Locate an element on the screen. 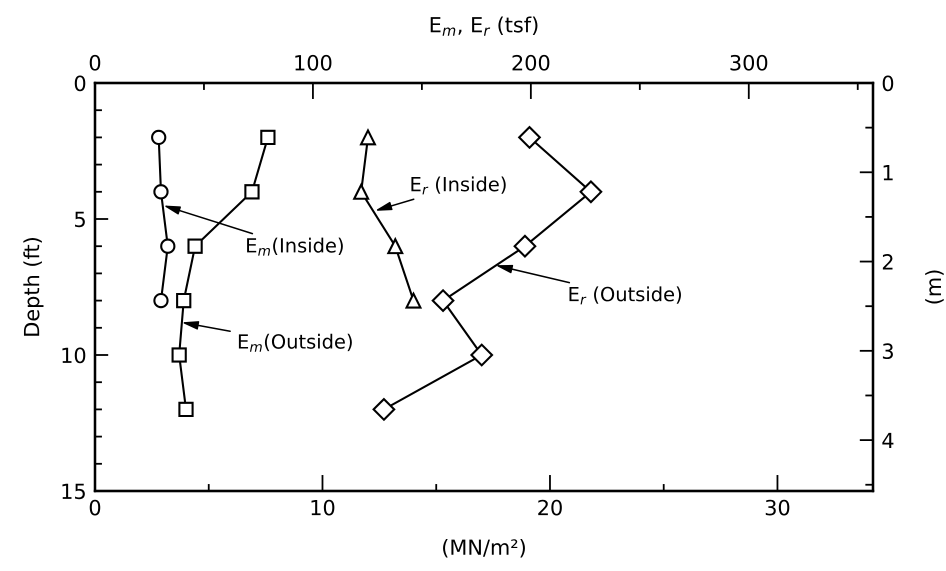  x-tick-label: 0 is located at coordinates (95, 508).